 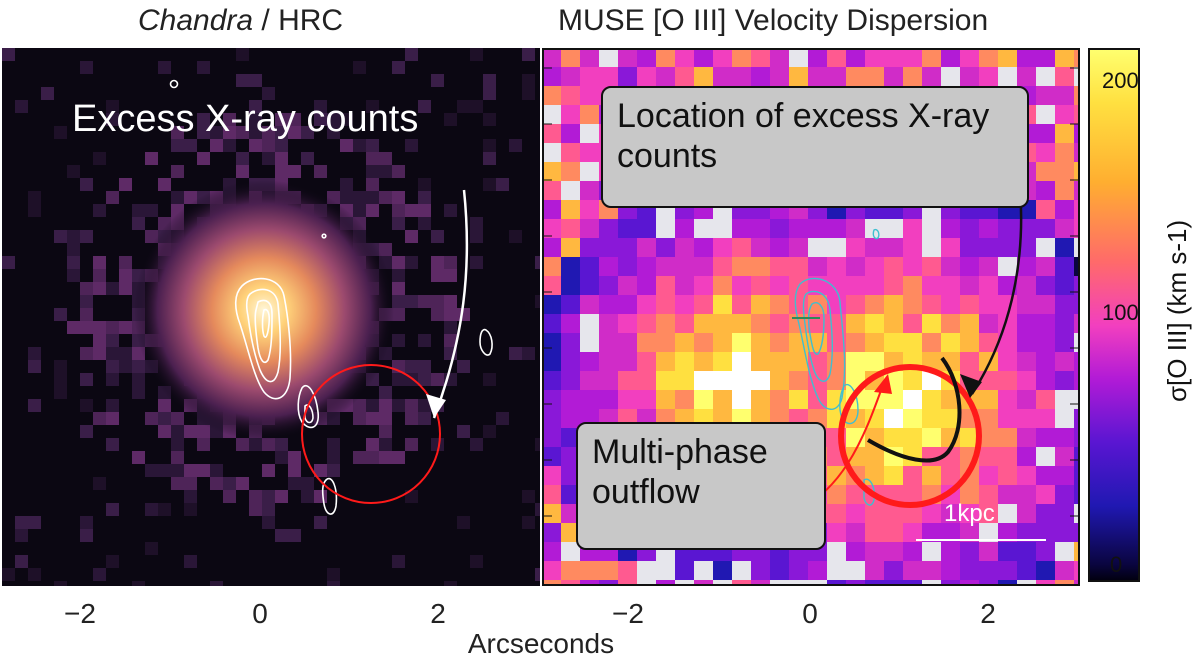 I want to click on right-xtick-0: 0, so click(x=810, y=613).